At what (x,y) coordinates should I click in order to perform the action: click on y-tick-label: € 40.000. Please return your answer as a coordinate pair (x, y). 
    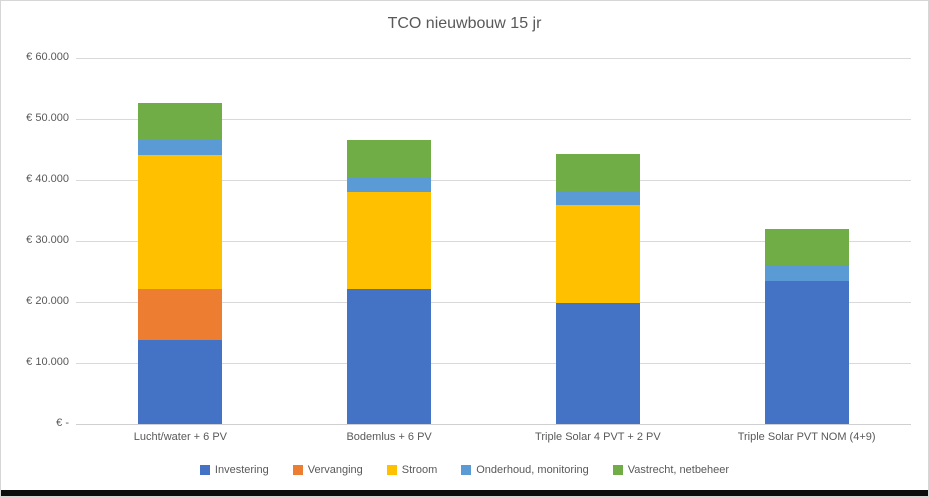
    Looking at the image, I should click on (47, 179).